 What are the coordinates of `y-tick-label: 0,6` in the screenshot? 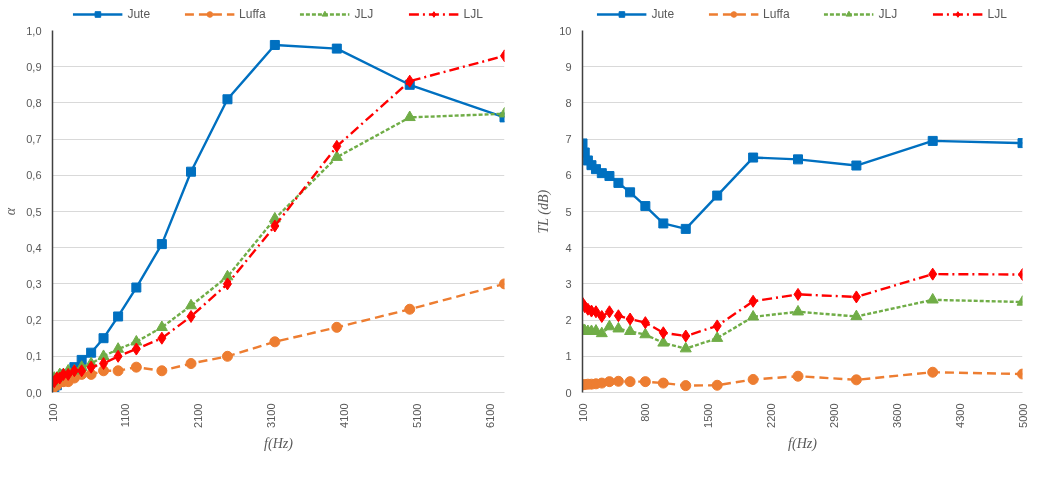 It's located at (34, 175).